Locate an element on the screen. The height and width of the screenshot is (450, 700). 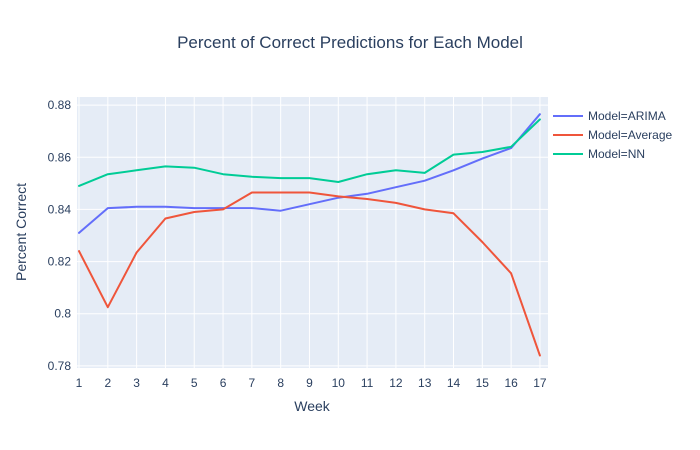
legend-item-average: Model=Average is located at coordinates (612, 134).